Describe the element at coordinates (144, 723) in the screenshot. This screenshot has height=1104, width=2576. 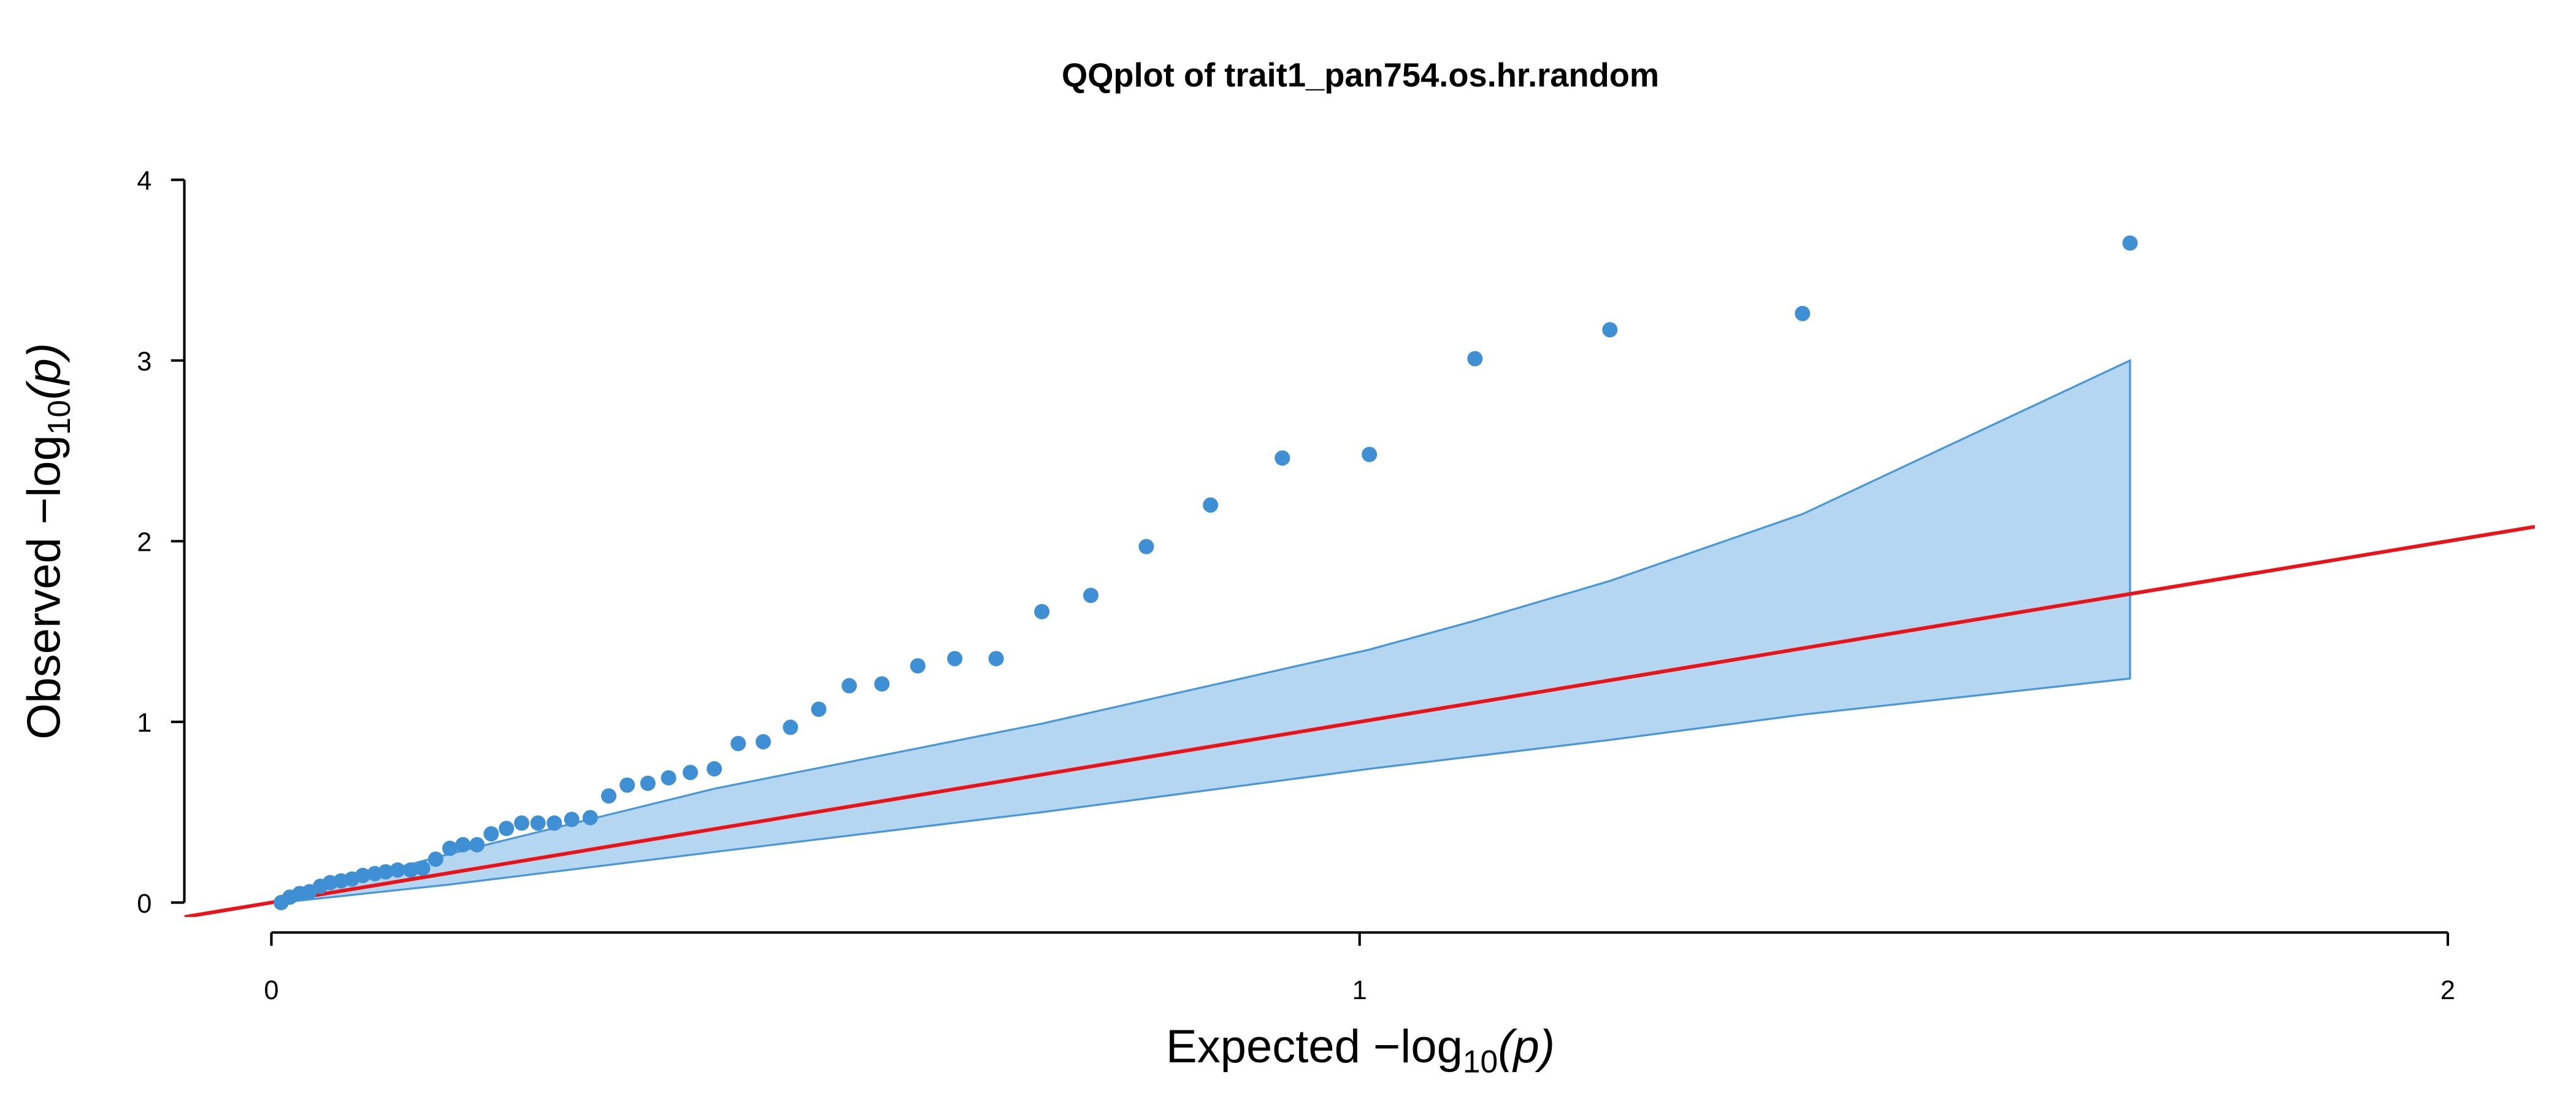
I see `y-tick-label: 1` at that location.